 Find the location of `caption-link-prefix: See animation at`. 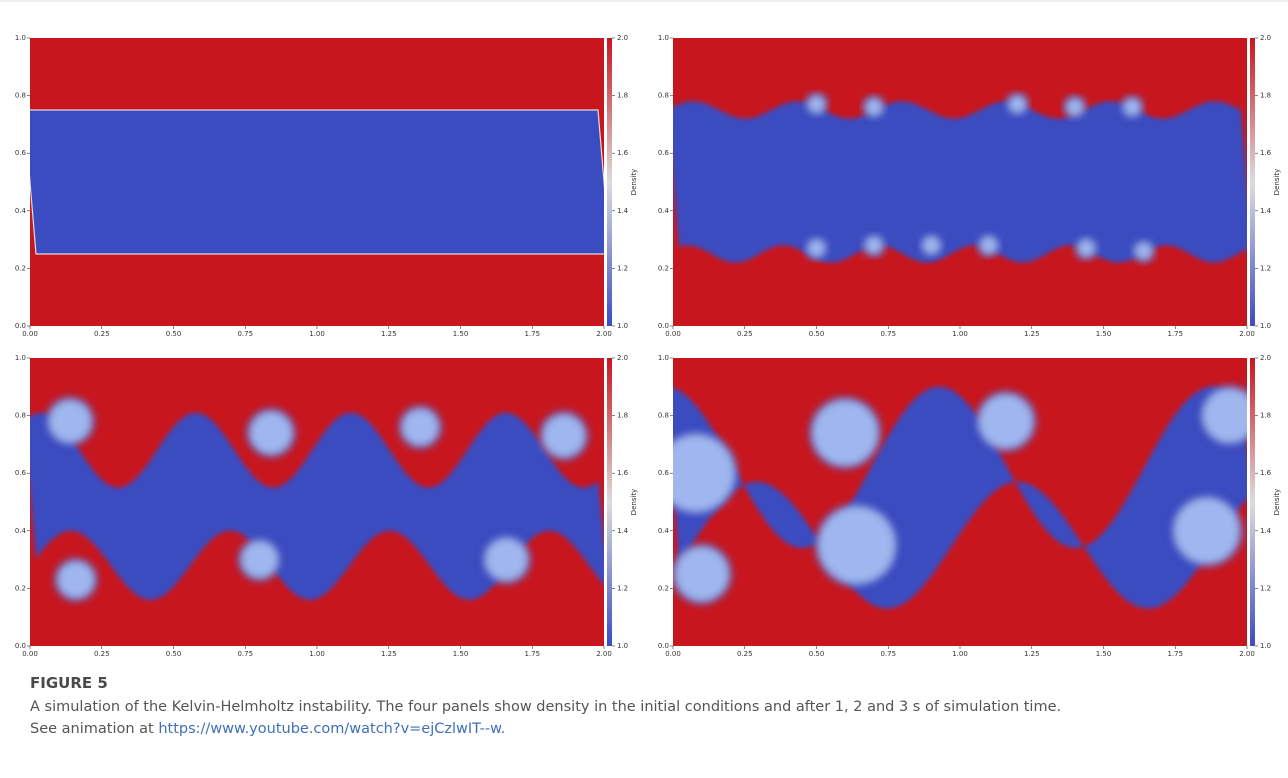

caption-link-prefix: See animation at is located at coordinates (92, 729).